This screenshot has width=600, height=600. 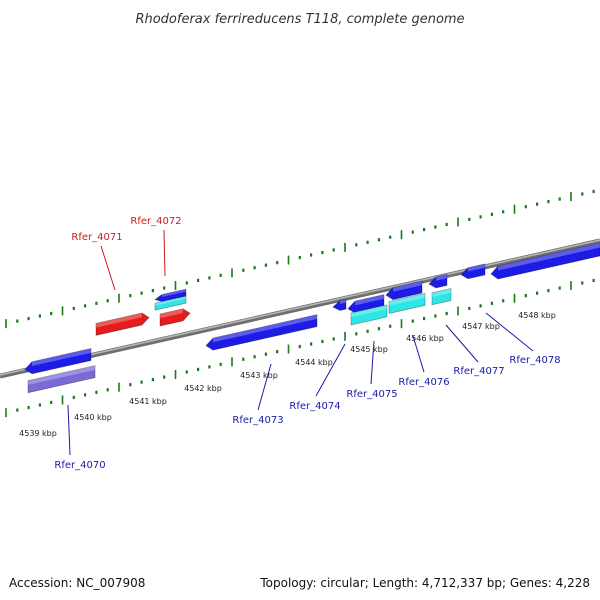 What do you see at coordinates (425, 338) in the screenshot?
I see `tick-label: 4546 kbp` at bounding box center [425, 338].